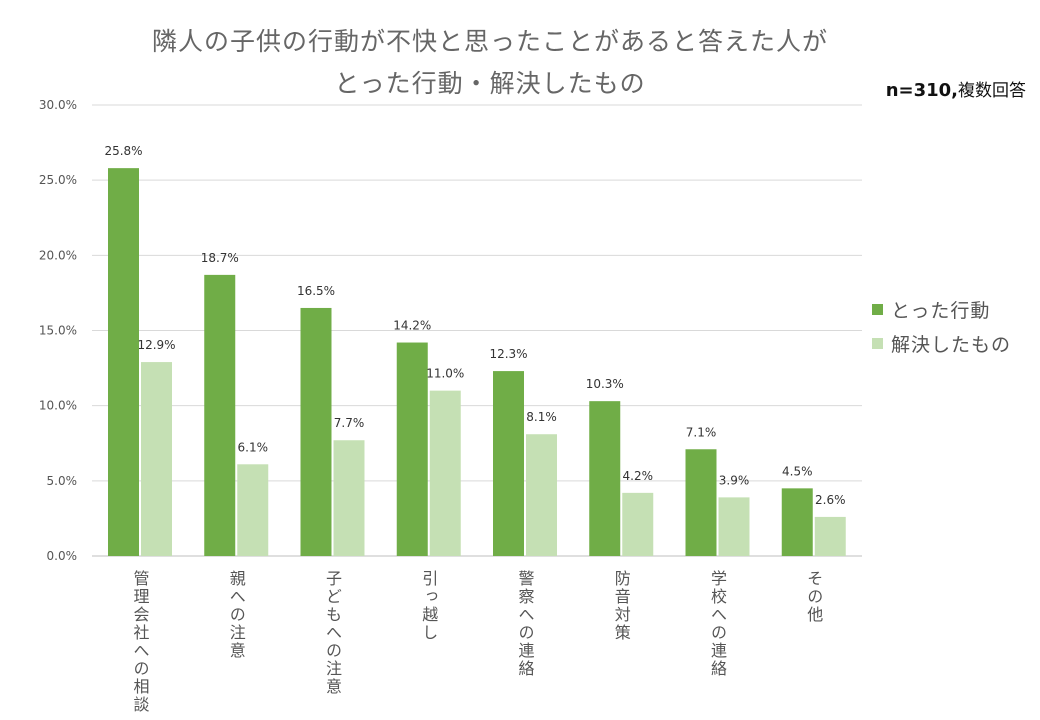 This screenshot has width=1040, height=720. Describe the element at coordinates (140, 642) in the screenshot. I see `x-category-label: 管理会社への相談` at that location.